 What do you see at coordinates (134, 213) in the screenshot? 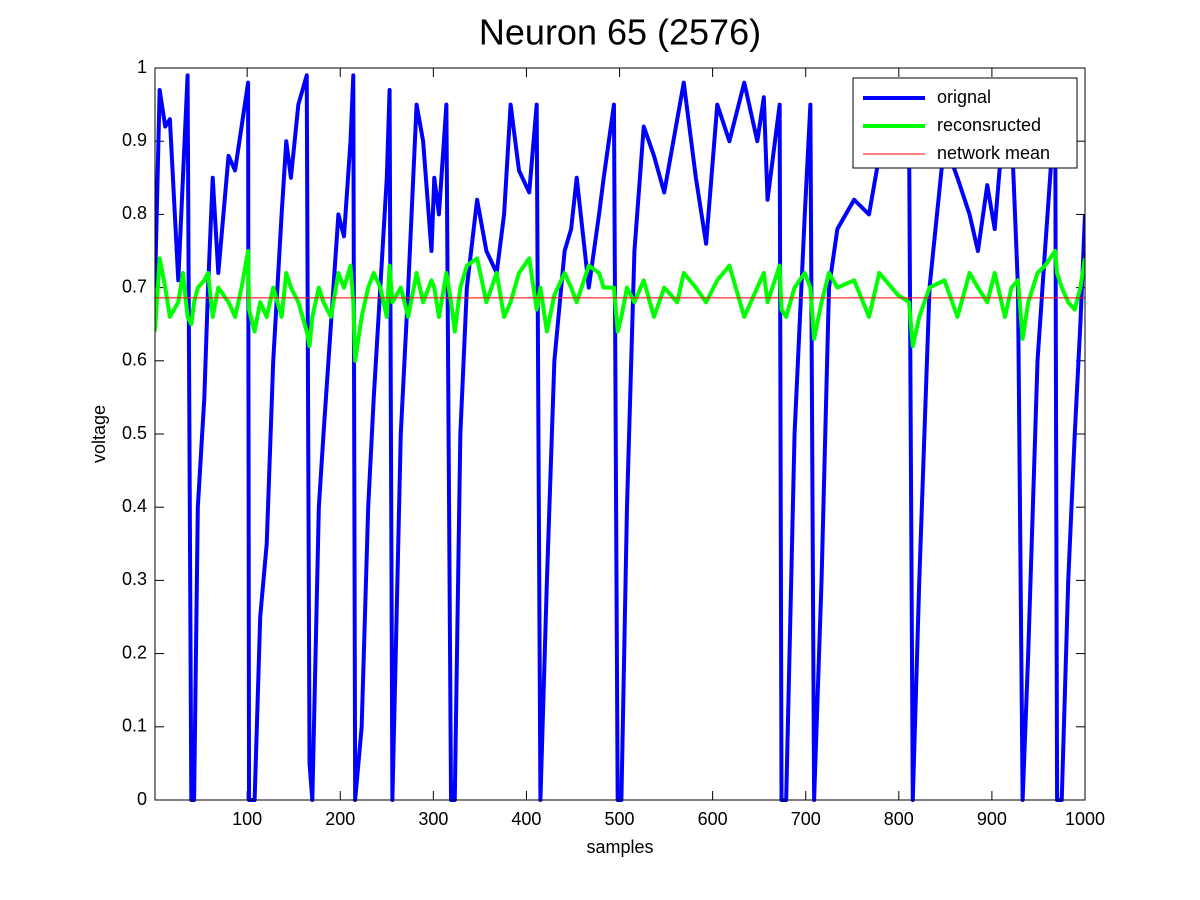
I see `y-tick-label: 0.8` at bounding box center [134, 213].